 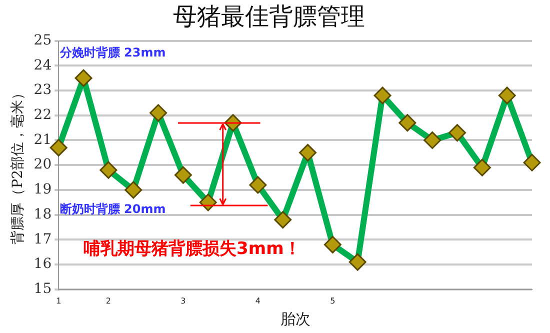 I want to click on y-tick-label: 16, so click(x=43, y=264).